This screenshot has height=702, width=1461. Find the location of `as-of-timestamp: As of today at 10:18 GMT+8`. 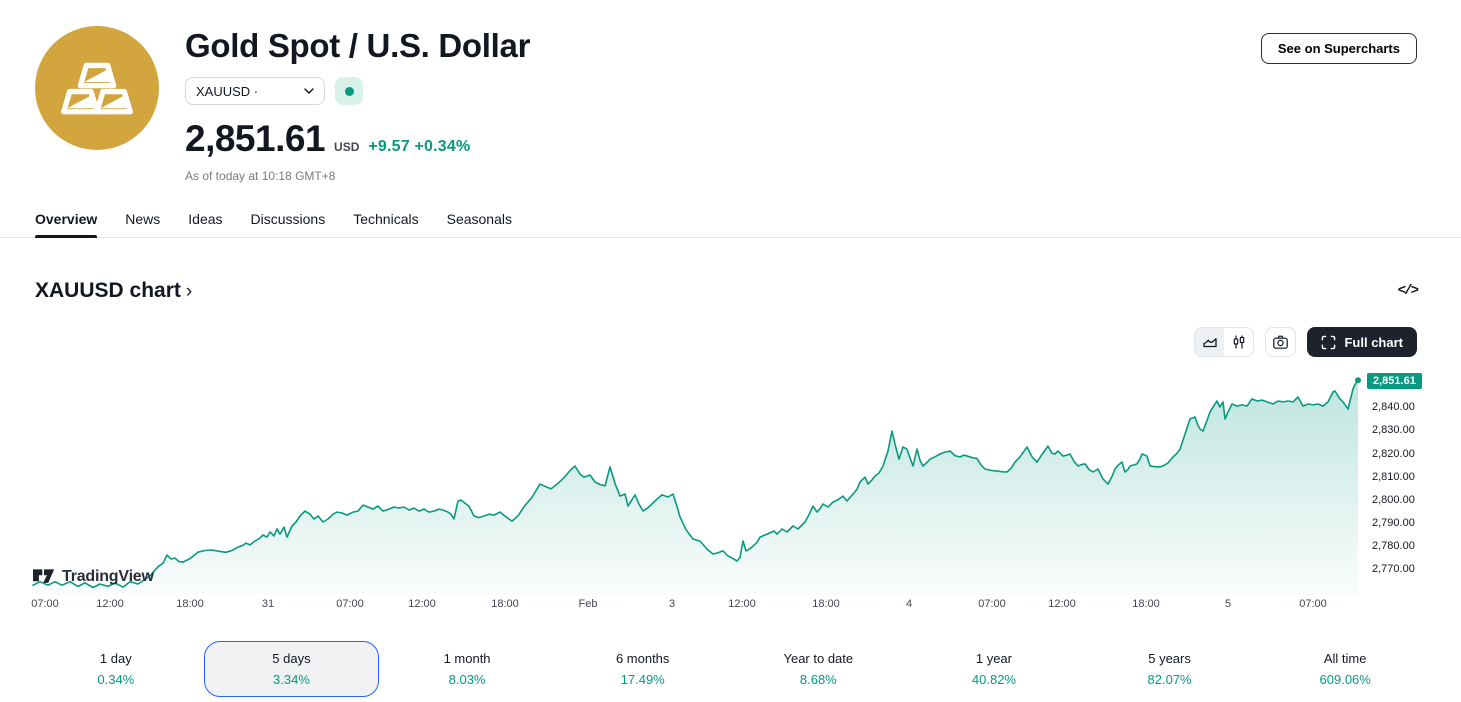

as-of-timestamp: As of today at 10:18 GMT+8 is located at coordinates (260, 176).